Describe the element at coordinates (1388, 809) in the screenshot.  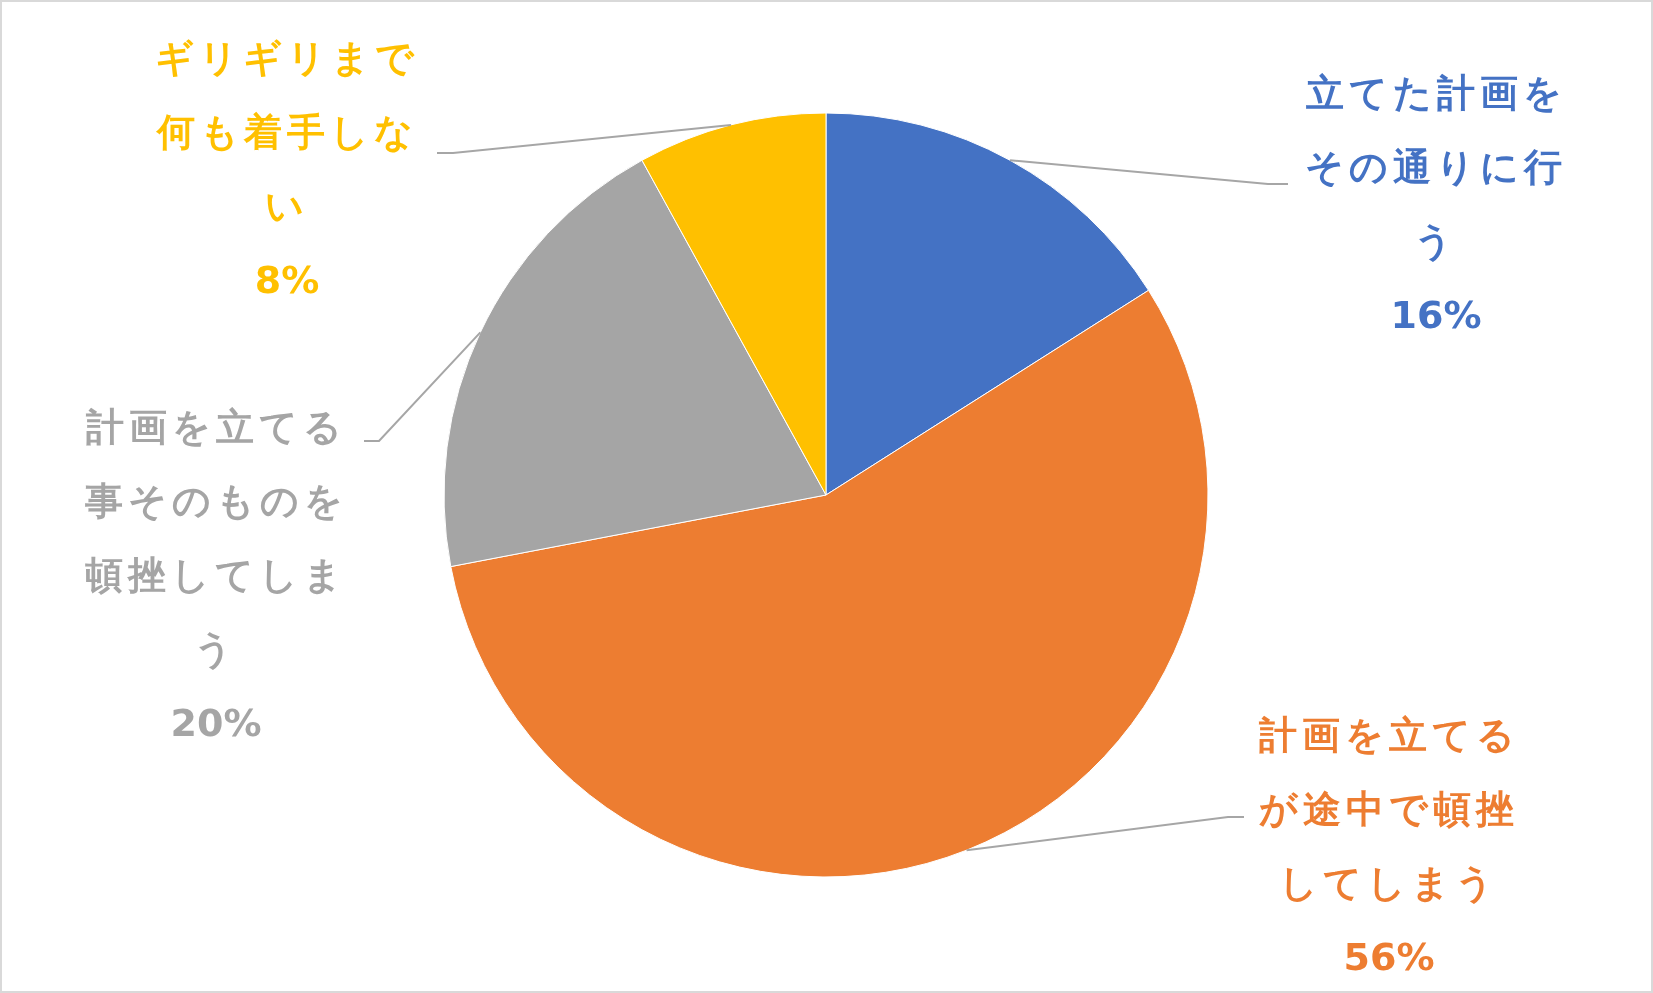
I see `slice-label: 計画を立てるが途中で頓挫してしまう` at that location.